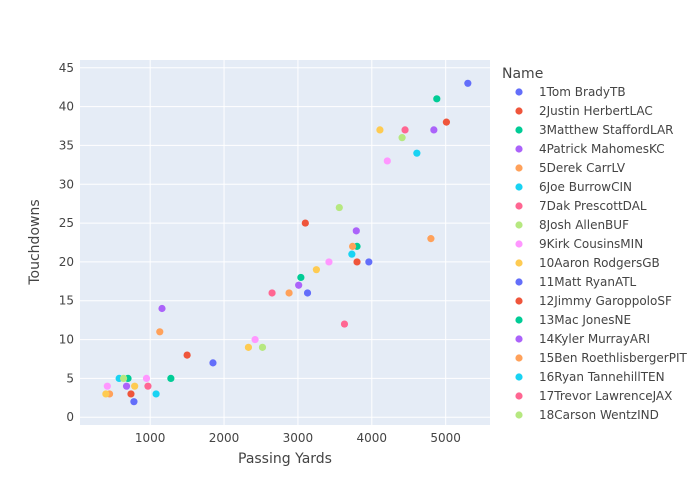 This screenshot has height=500, width=700. Describe the element at coordinates (606, 130) in the screenshot. I see `legend-item-label: 3Matthew StaffordLAR` at that location.